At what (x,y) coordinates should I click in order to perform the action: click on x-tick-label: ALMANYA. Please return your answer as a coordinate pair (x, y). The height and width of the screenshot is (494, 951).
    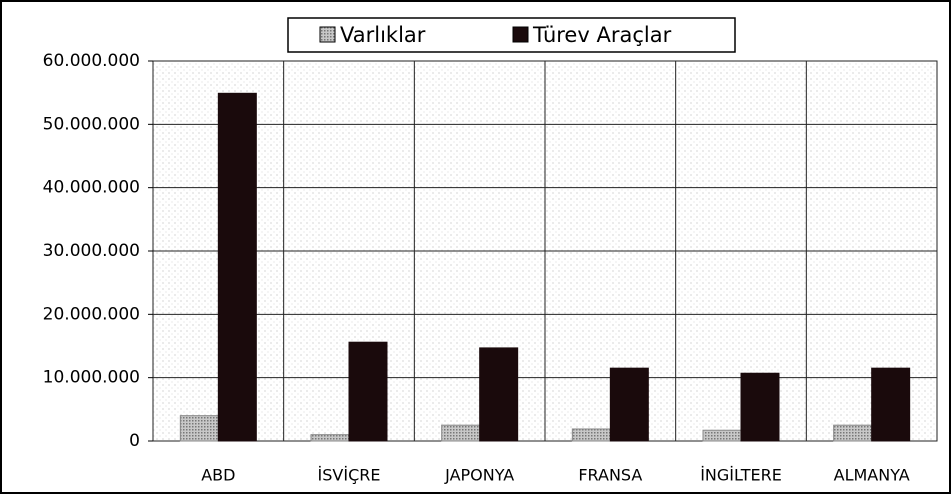
    Looking at the image, I should click on (872, 475).